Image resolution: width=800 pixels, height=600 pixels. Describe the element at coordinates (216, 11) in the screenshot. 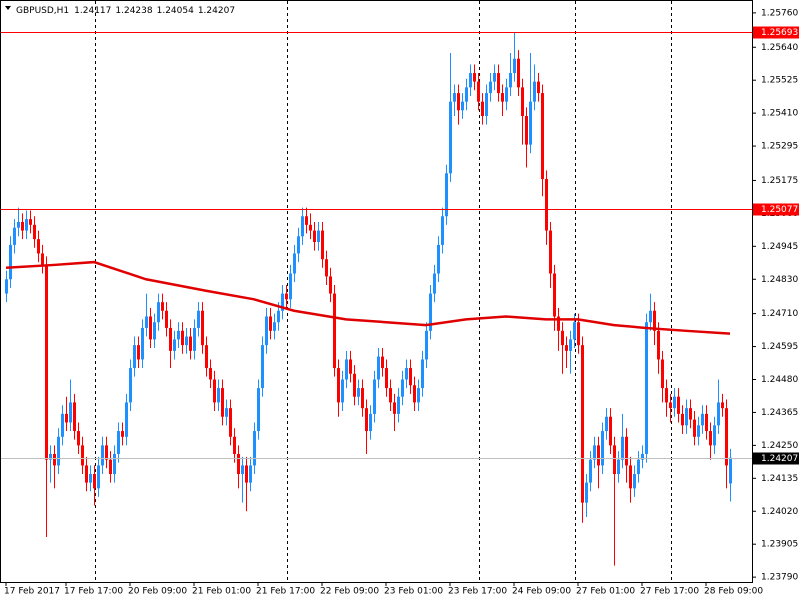

I see `close: 1.24207` at that location.